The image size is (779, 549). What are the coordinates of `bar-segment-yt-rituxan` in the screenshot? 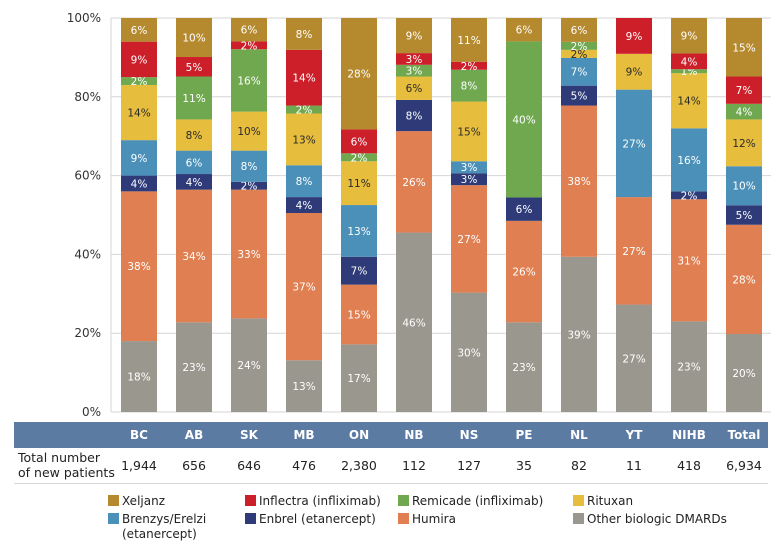 It's located at (634, 71).